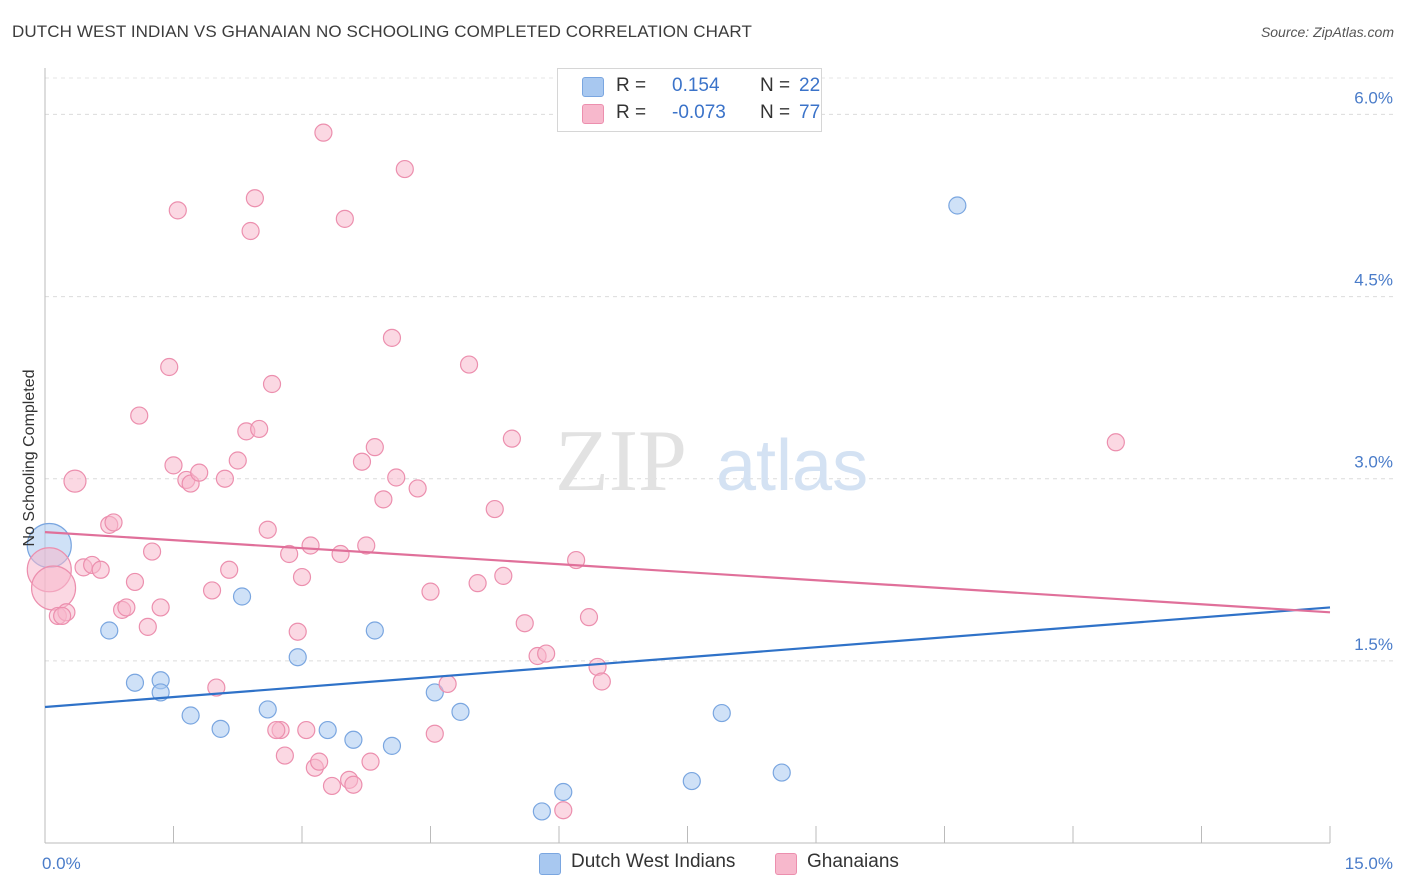 Image resolution: width=1406 pixels, height=892 pixels. I want to click on bottom-legend-swatch-blue, so click(550, 864).